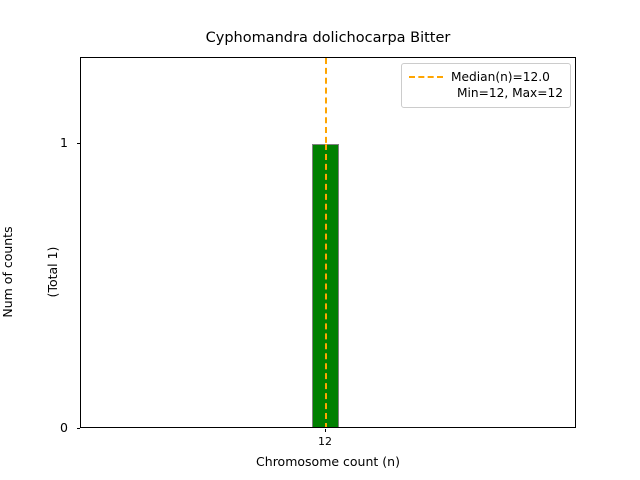  Describe the element at coordinates (509, 93) in the screenshot. I see `legend-label-minmax: Min=12, Max=12` at that location.